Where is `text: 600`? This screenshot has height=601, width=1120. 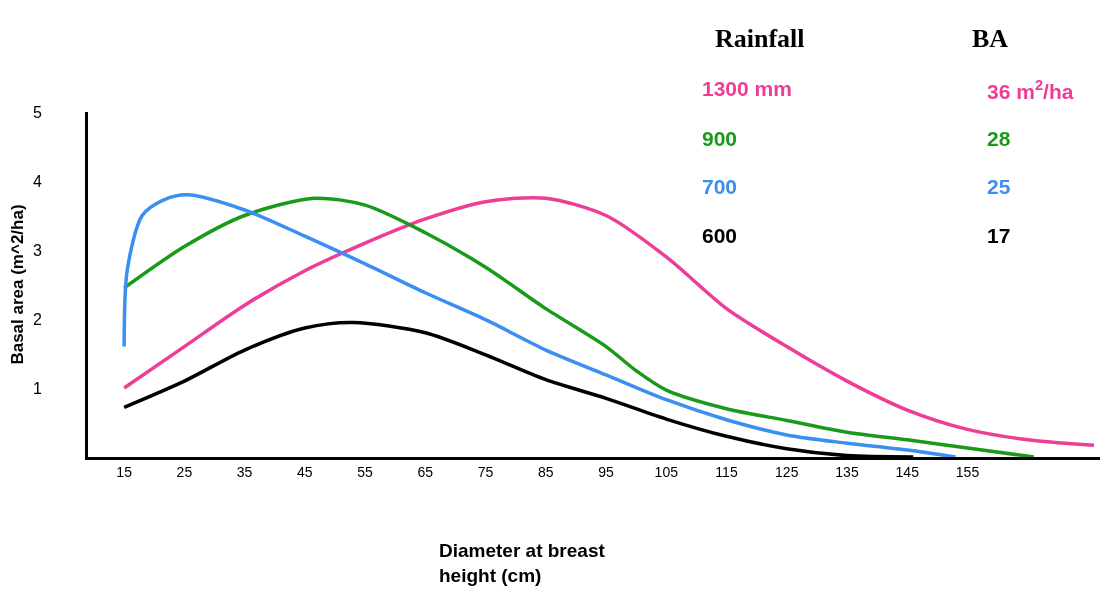
text: 600 is located at coordinates (720, 235).